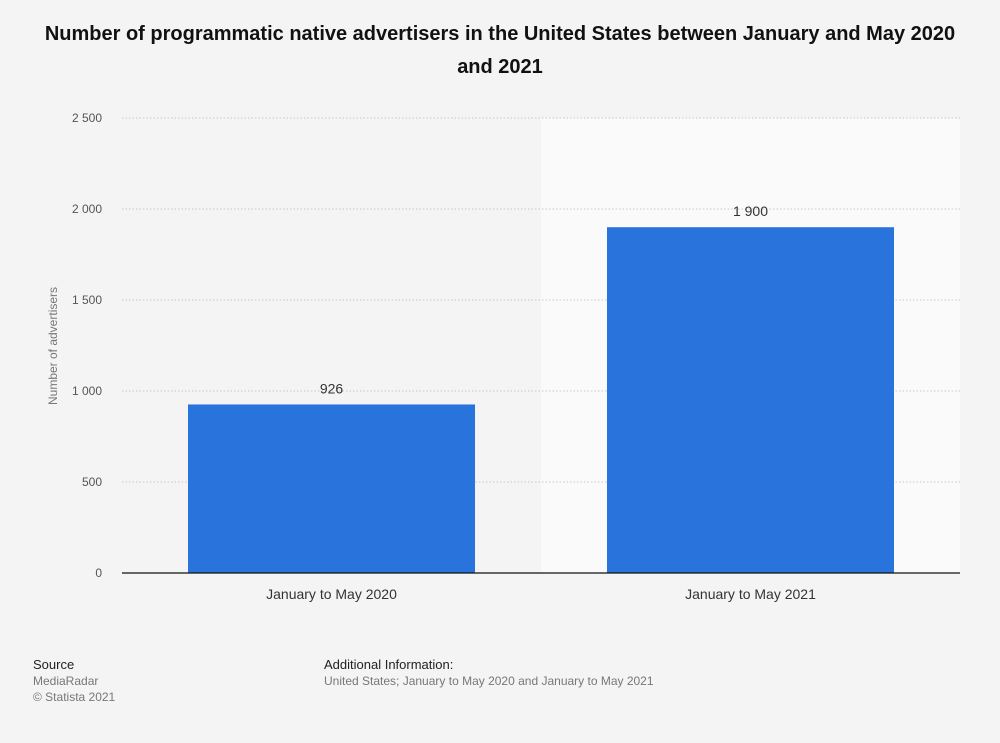 Image resolution: width=1000 pixels, height=743 pixels. What do you see at coordinates (87, 209) in the screenshot?
I see `y-tick-label: 2 000` at bounding box center [87, 209].